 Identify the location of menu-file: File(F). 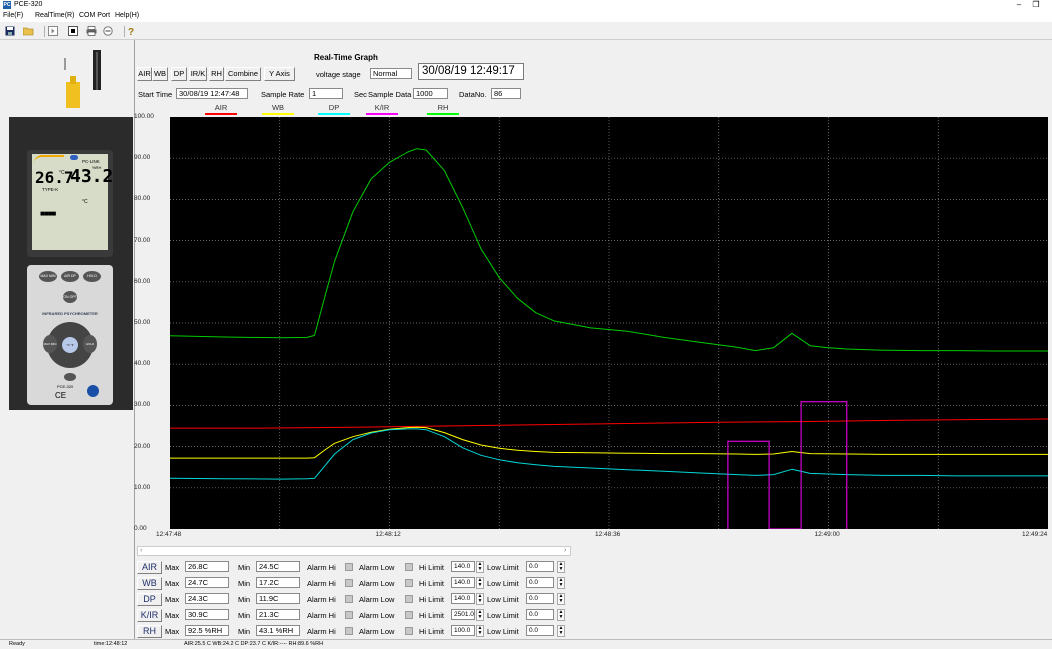
(13, 15).